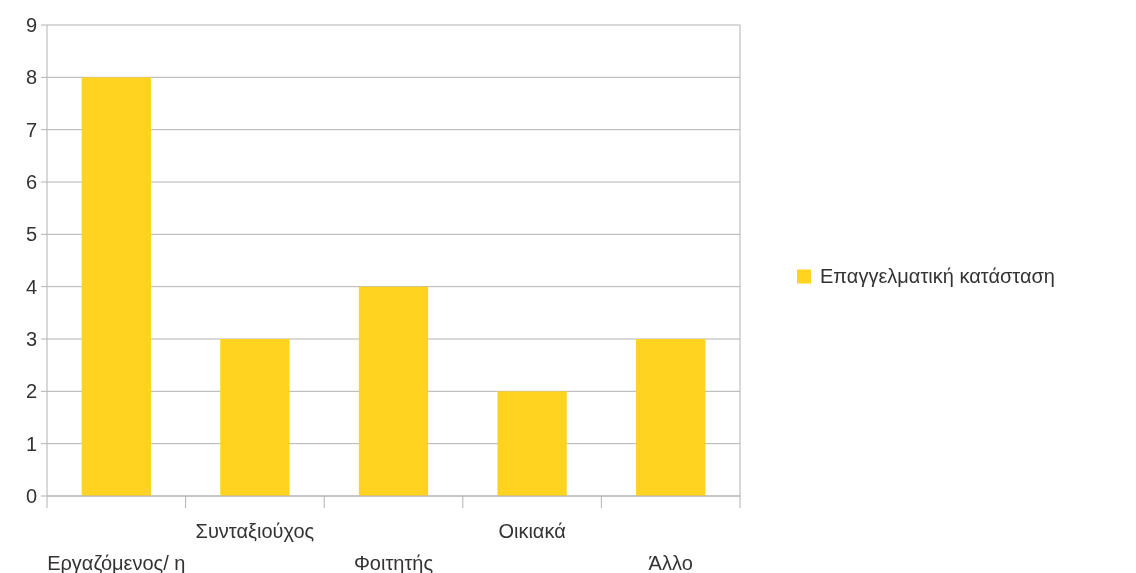 This screenshot has width=1136, height=573. I want to click on y-tick-label: 9, so click(31, 25).